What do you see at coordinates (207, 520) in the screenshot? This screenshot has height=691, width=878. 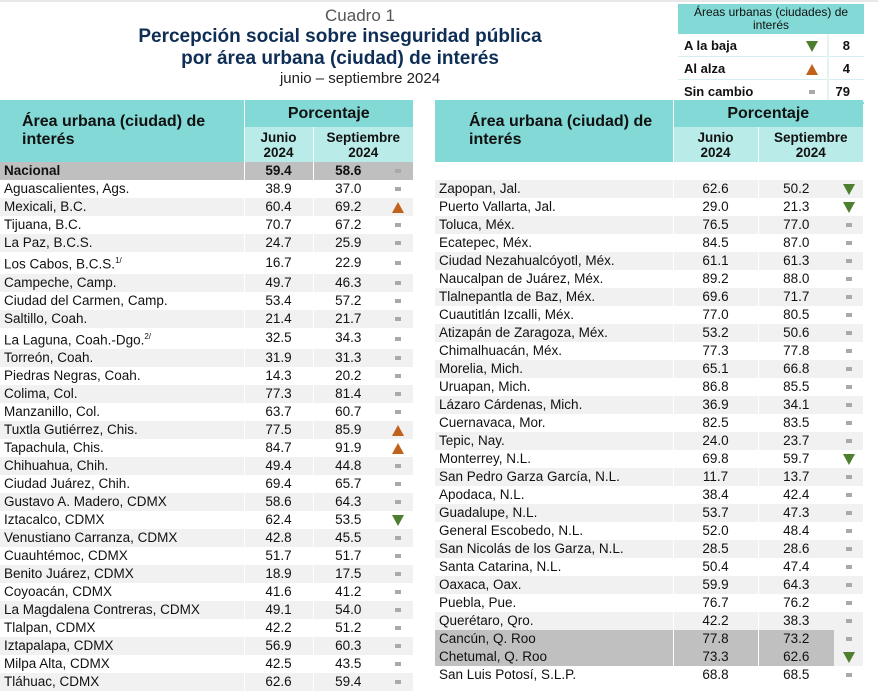 I see `table-row: Iztacalco, CDMX 62.4 53.5` at bounding box center [207, 520].